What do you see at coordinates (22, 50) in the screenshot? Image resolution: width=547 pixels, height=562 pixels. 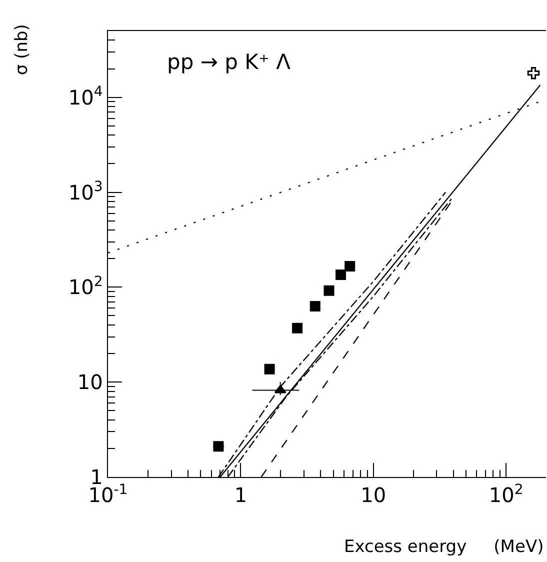 I see `y-axis-title: σ (nb)` at bounding box center [22, 50].